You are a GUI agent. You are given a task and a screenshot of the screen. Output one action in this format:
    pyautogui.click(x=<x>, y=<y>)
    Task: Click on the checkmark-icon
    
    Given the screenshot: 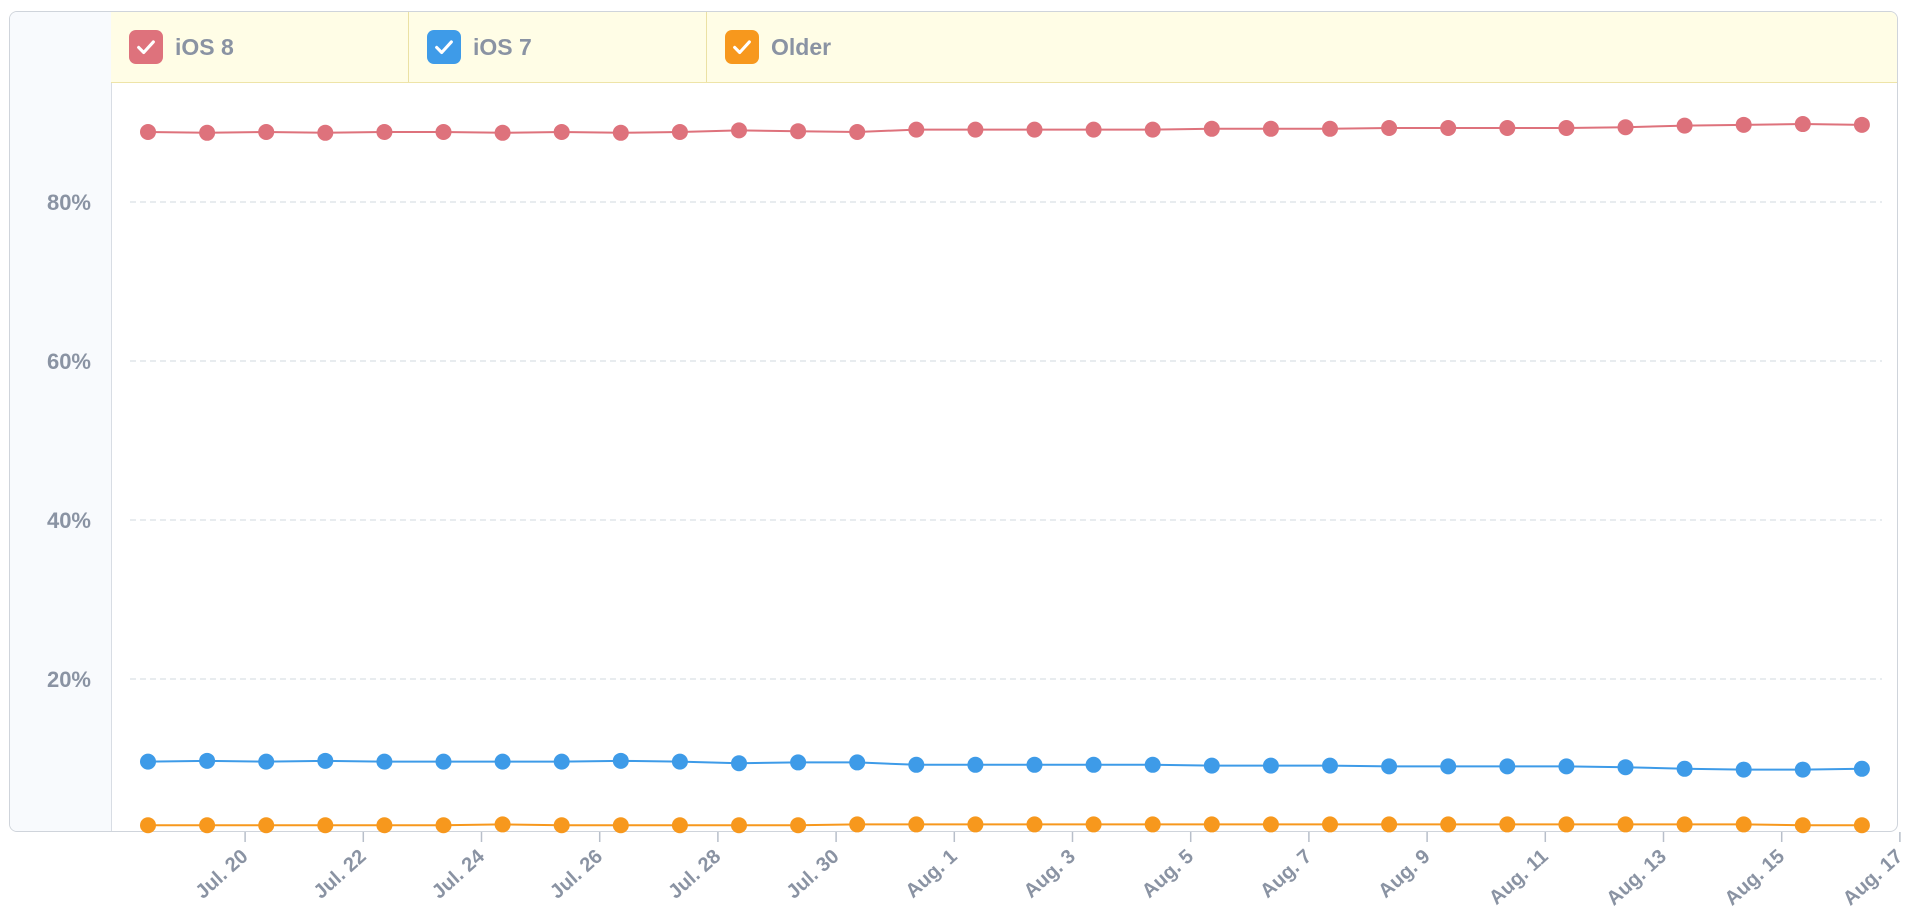 What is the action you would take?
    pyautogui.click(x=444, y=47)
    